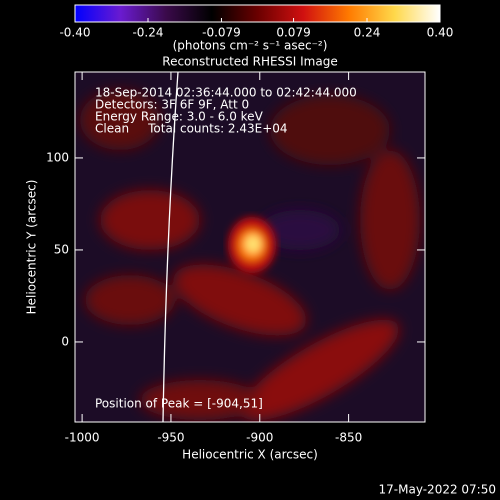  I want to click on annotation: Position of Peak = [-904,51], so click(179, 404).